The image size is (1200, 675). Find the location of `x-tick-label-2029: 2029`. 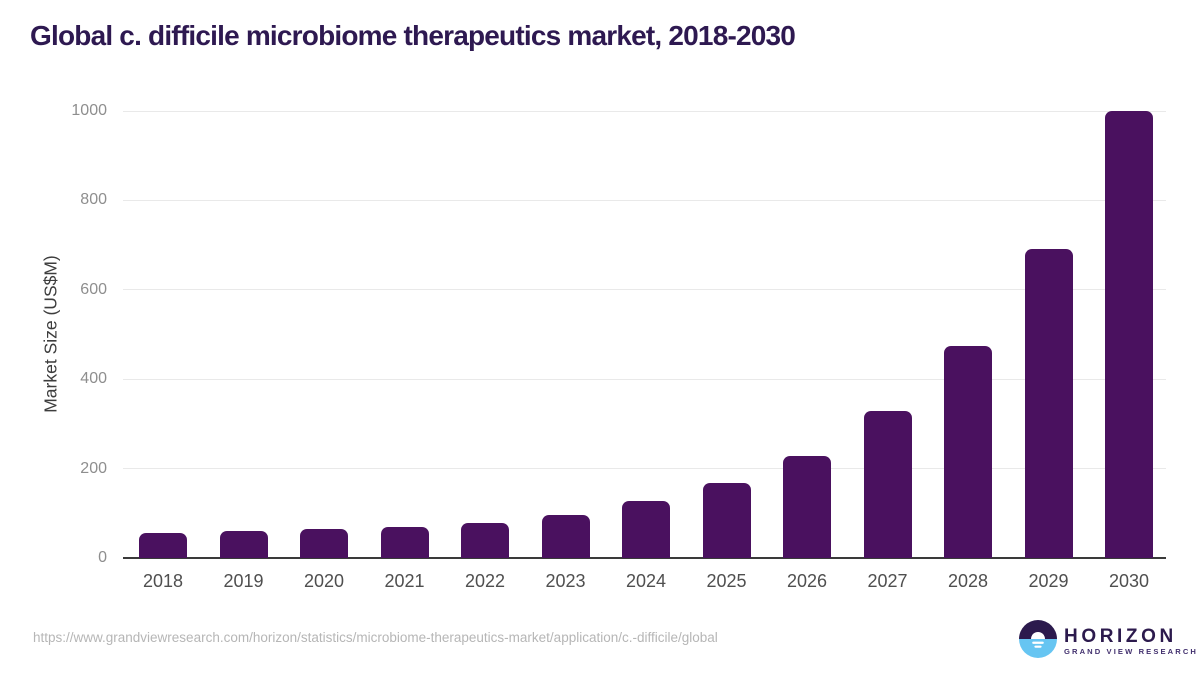

x-tick-label-2029: 2029 is located at coordinates (1048, 581).